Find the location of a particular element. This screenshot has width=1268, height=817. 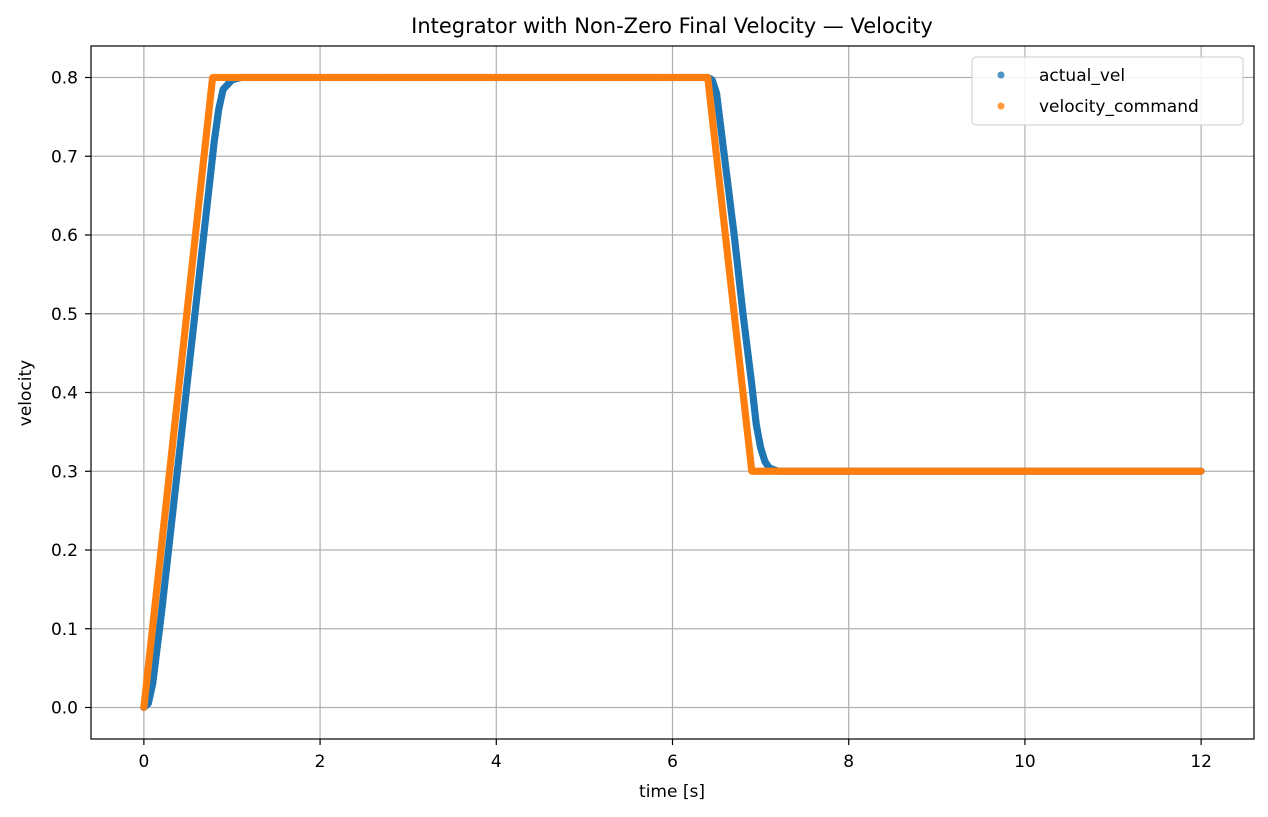

legend-marker-actual-vel is located at coordinates (1001, 75).